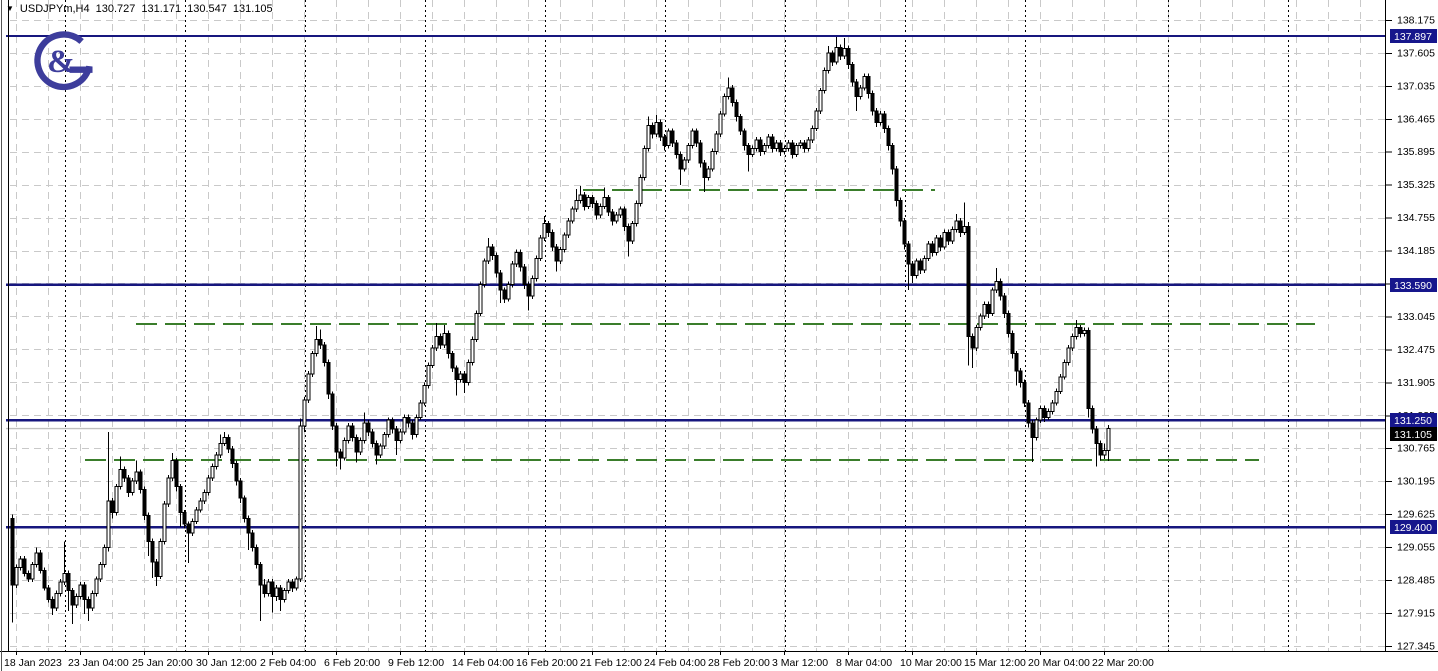 This screenshot has height=671, width=1438. What do you see at coordinates (1413, 528) in the screenshot?
I see `price-badge-label: 129.400` at bounding box center [1413, 528].